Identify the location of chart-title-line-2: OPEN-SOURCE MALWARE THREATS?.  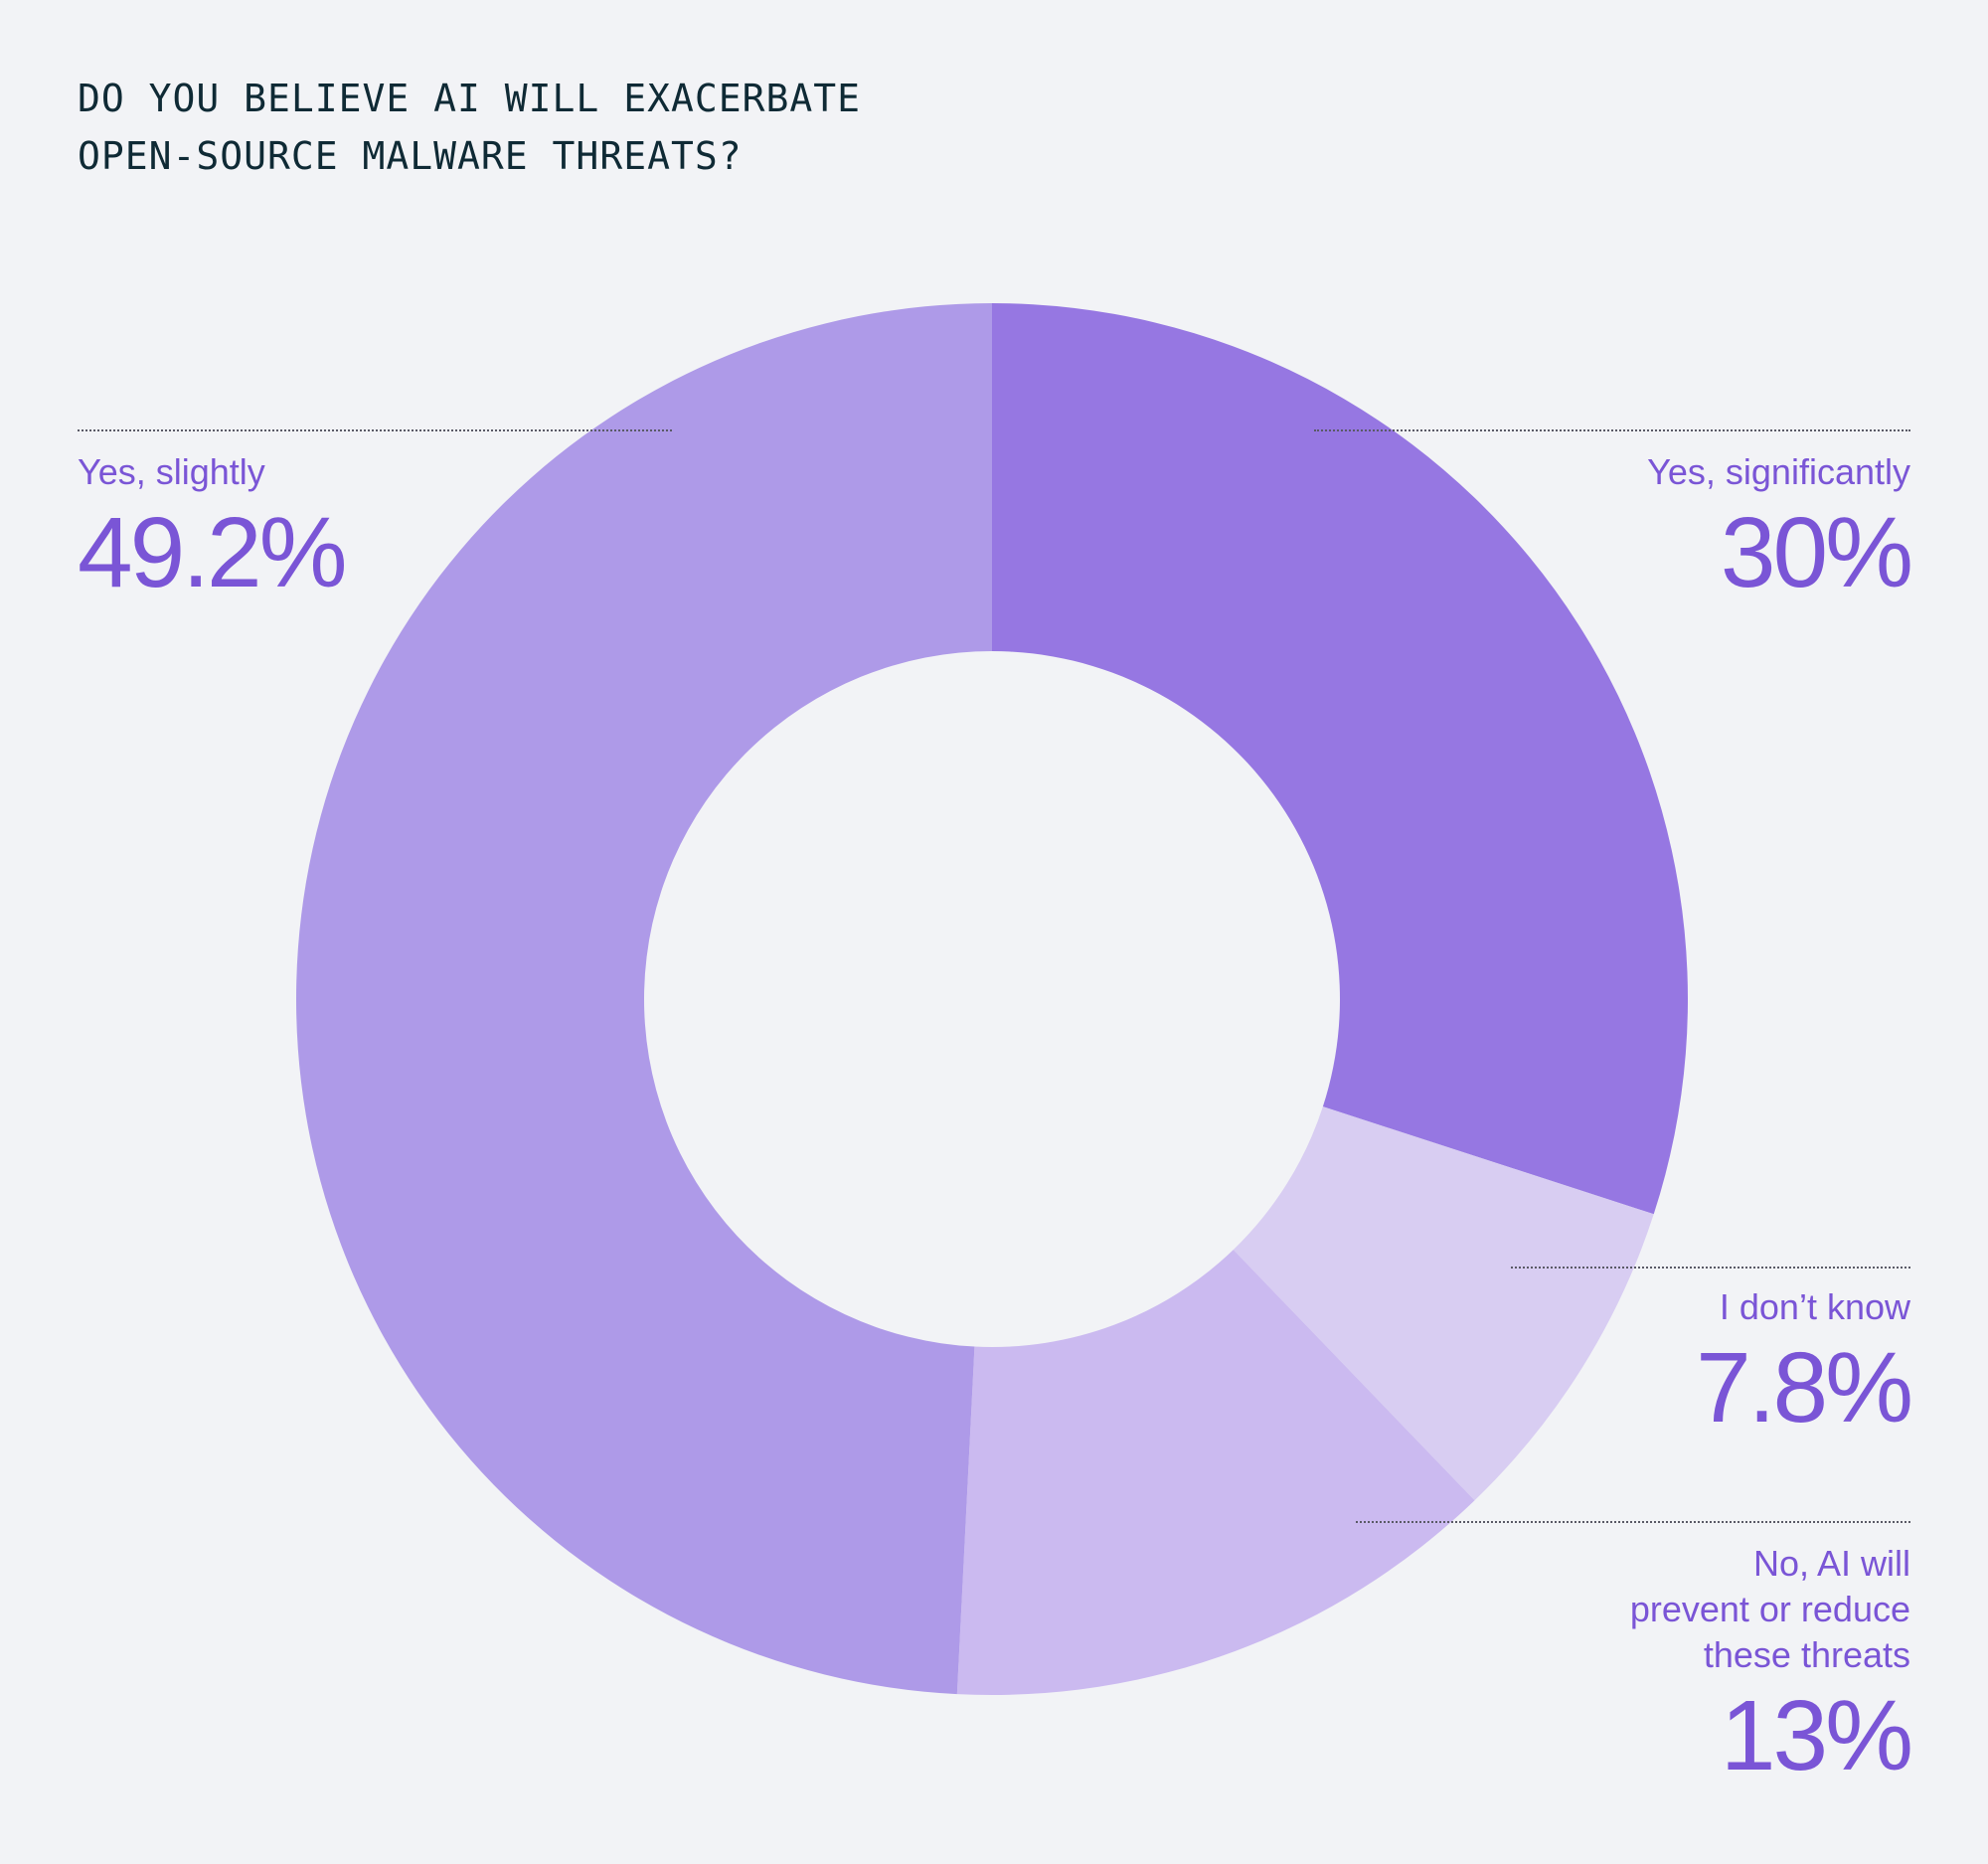
(410, 156).